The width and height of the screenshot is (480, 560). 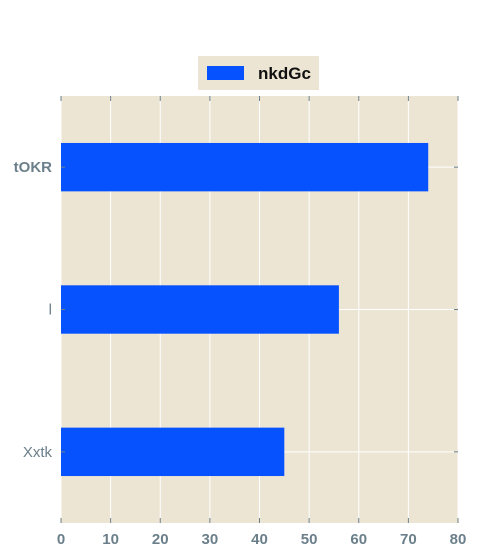 I want to click on x-tick-label: 0, so click(x=61, y=539).